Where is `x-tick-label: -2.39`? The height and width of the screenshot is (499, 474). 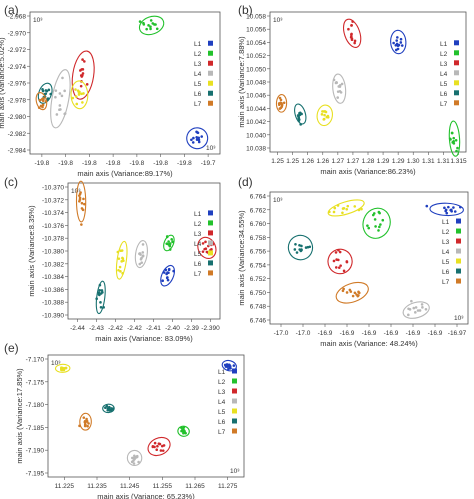 x-tick-label: -2.39 is located at coordinates (191, 328).